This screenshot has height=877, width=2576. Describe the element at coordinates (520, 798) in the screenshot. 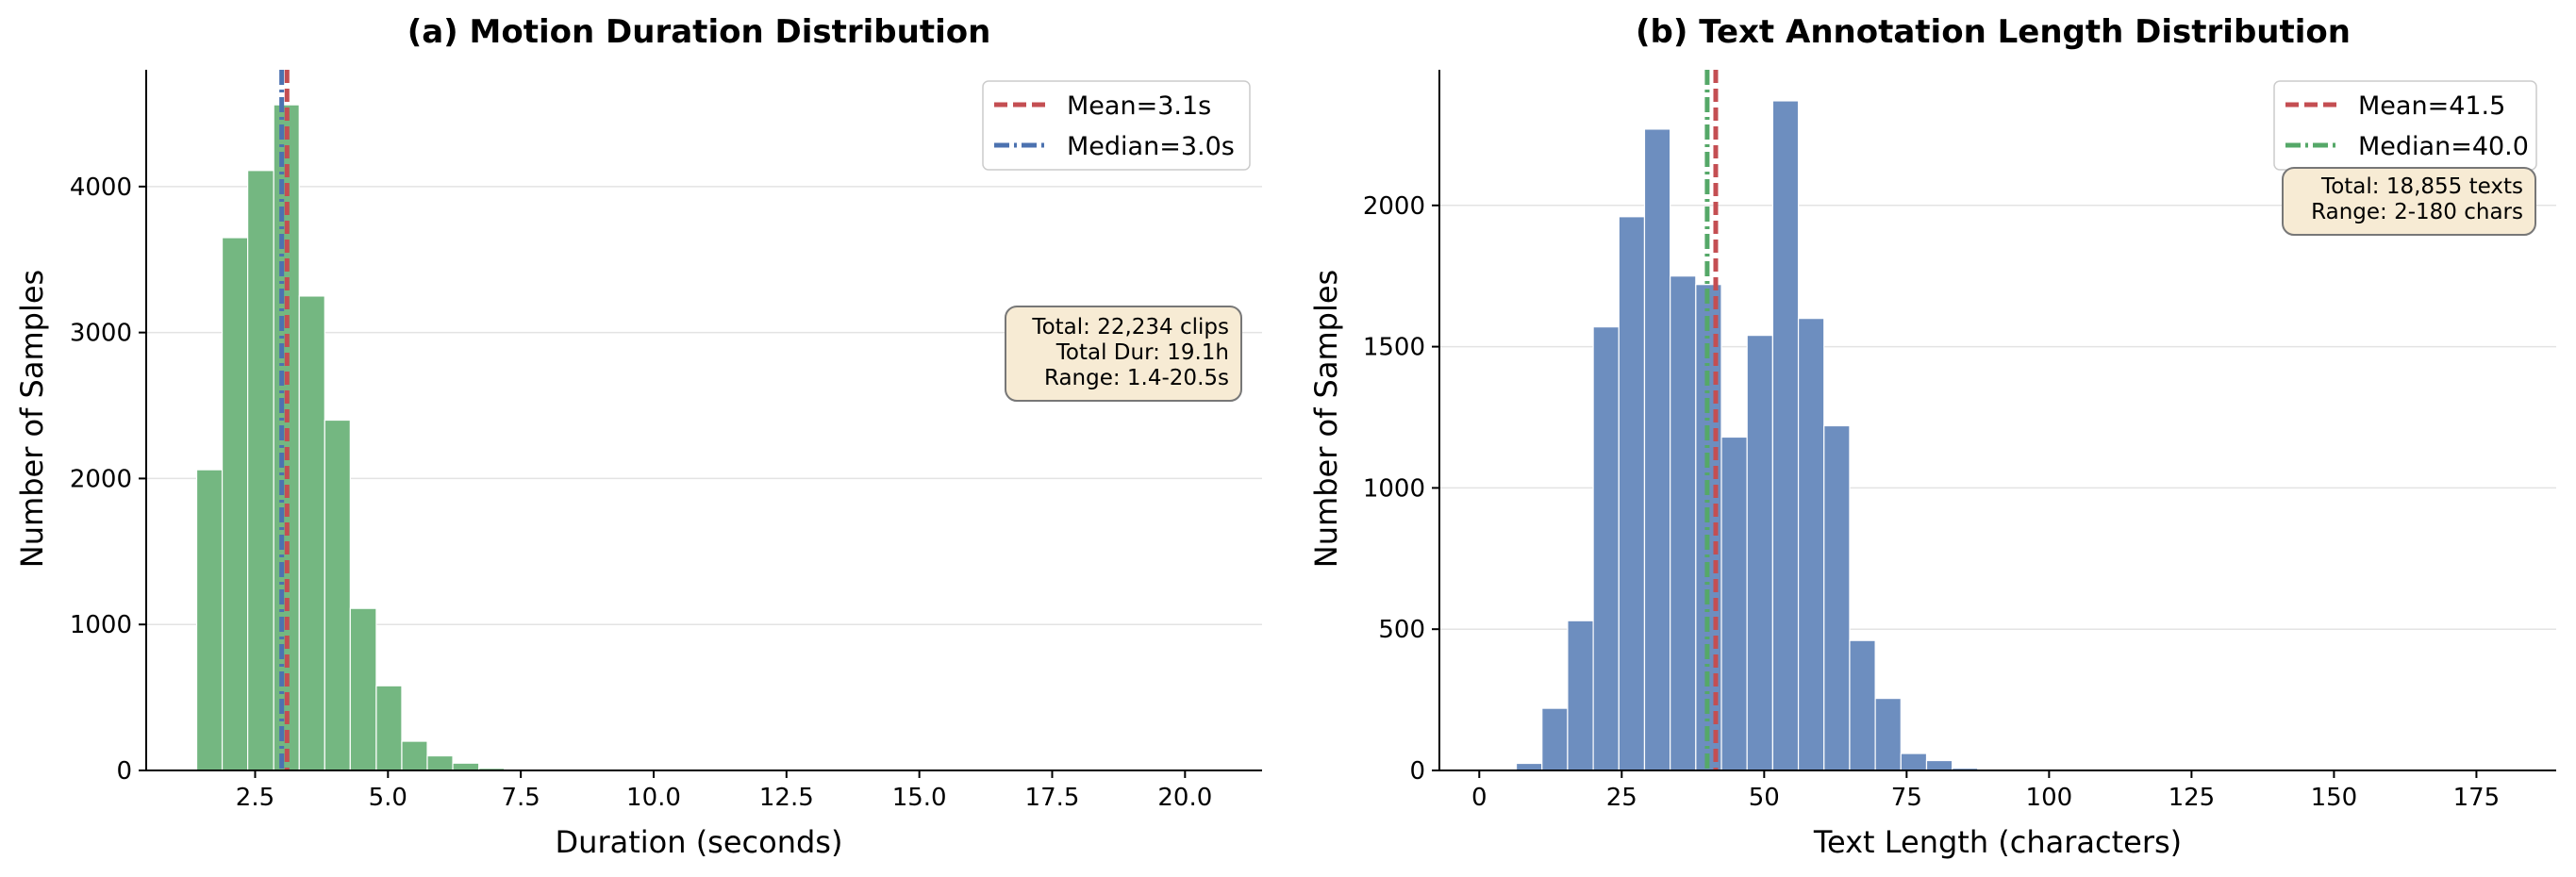

I see `panel-a-x-tick-label: 7.5` at that location.